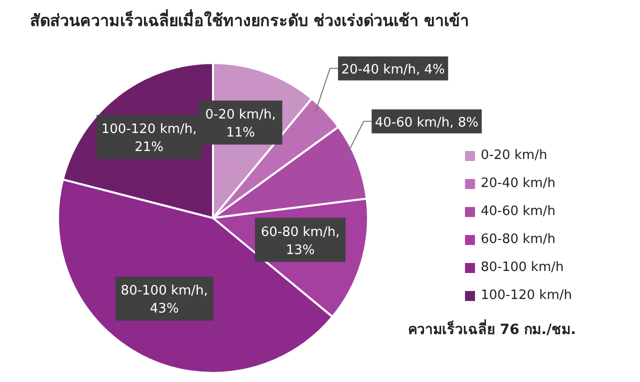  Describe the element at coordinates (300, 241) in the screenshot. I see `data-label: 60-80 km/h, 13%` at that location.